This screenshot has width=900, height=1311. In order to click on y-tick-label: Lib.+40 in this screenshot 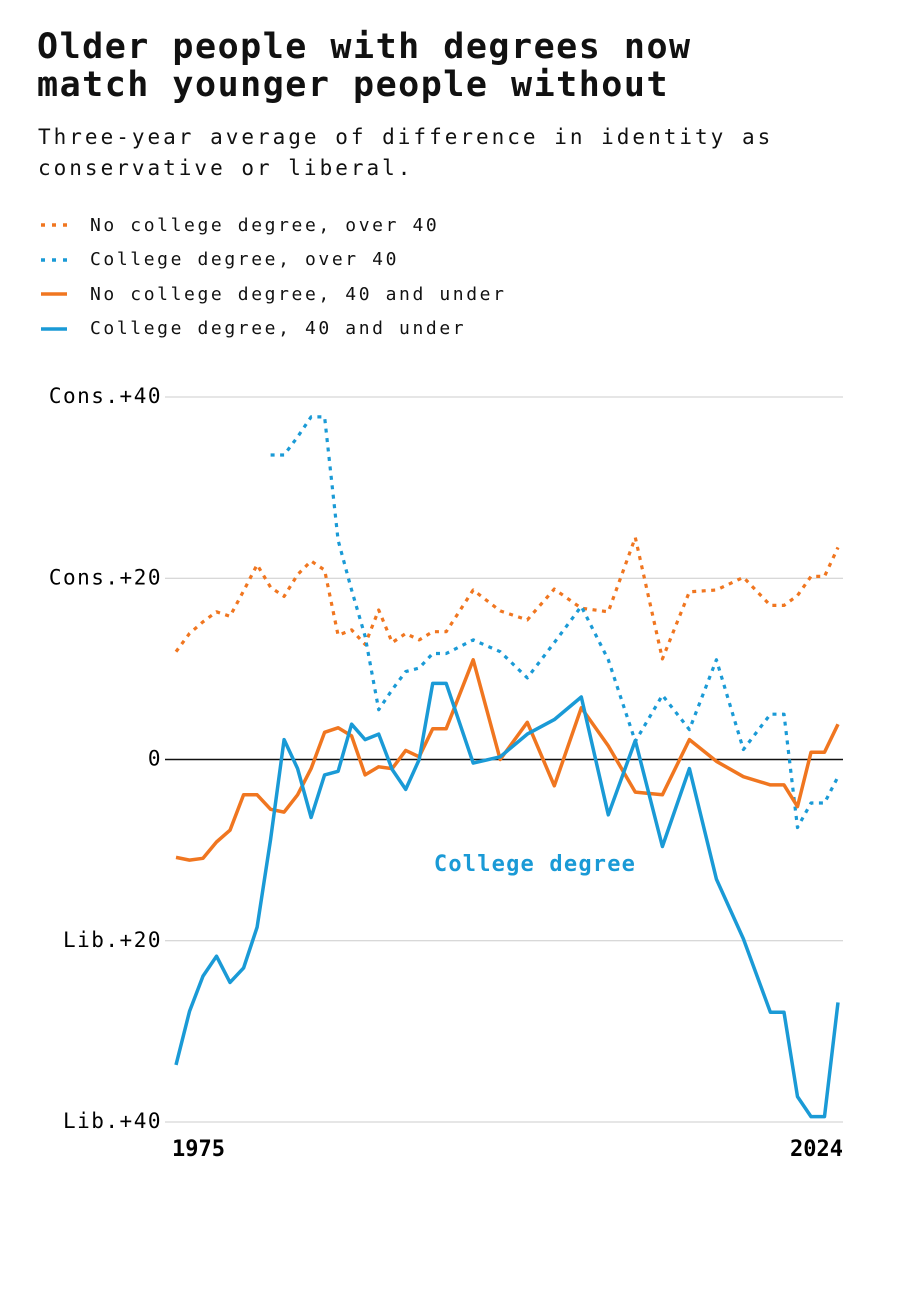, I will do `click(112, 1121)`.